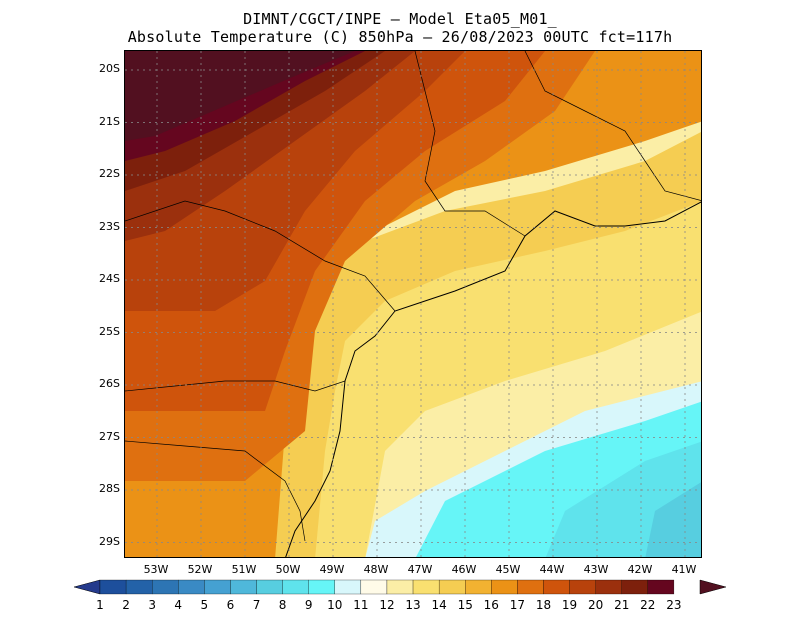  Describe the element at coordinates (282, 605) in the screenshot. I see `colorbar-label: 8` at that location.